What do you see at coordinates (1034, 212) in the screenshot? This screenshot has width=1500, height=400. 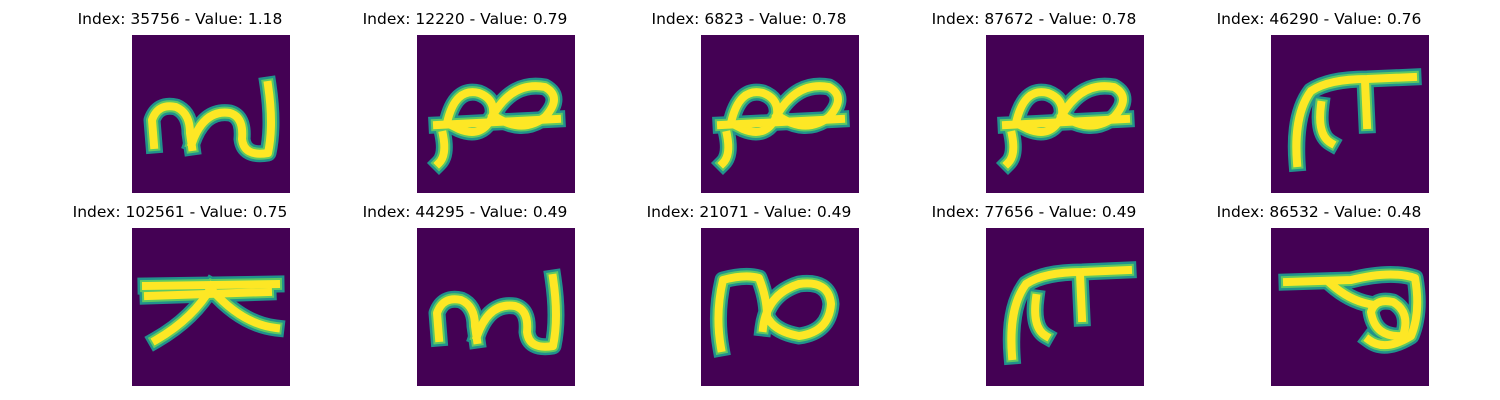 I see `panel-title: Index: 77656 - Value: 0.49` at bounding box center [1034, 212].